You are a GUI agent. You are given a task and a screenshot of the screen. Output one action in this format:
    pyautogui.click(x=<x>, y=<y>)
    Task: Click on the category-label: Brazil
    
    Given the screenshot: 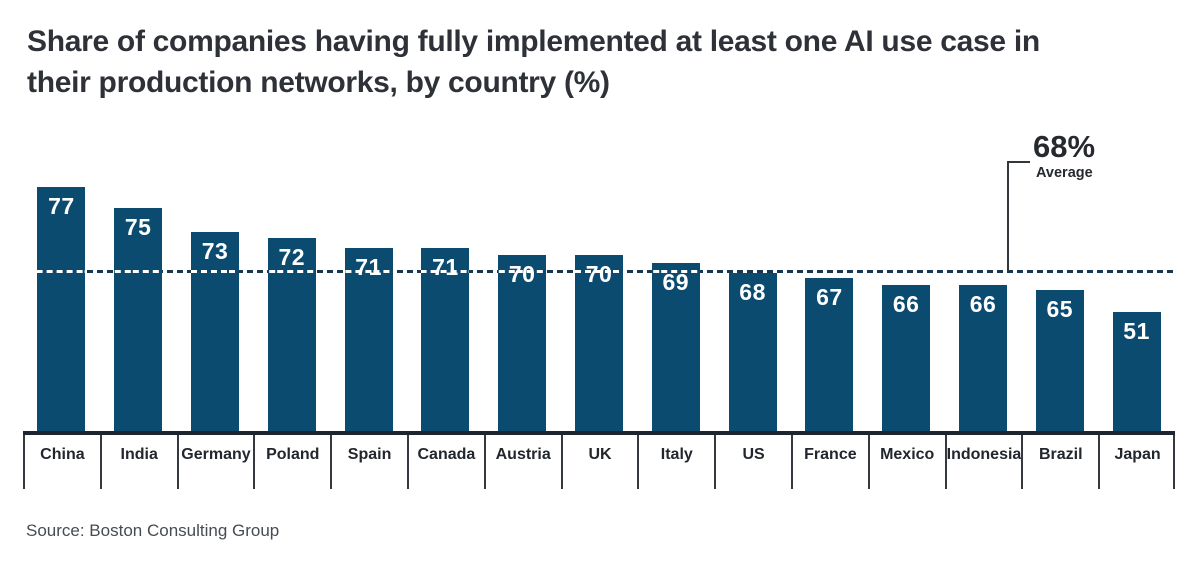 What is the action you would take?
    pyautogui.click(x=1061, y=454)
    